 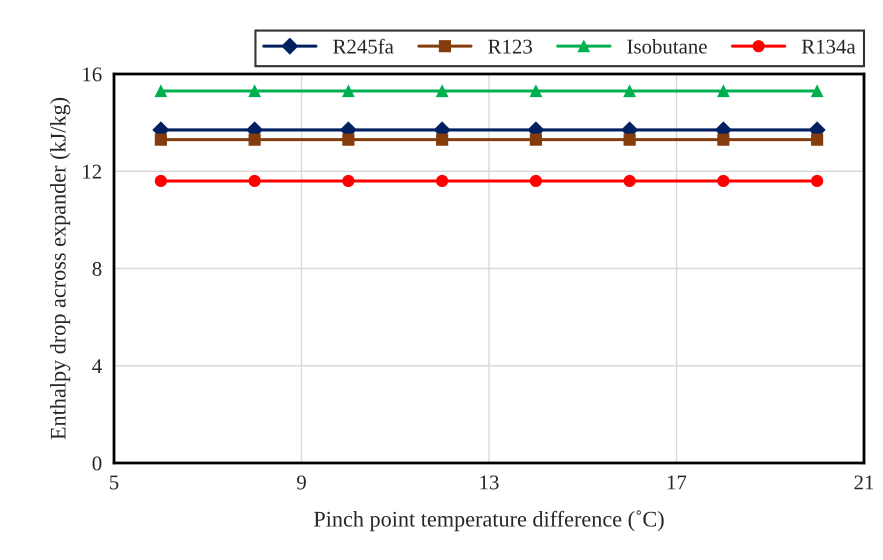 What do you see at coordinates (97, 366) in the screenshot?
I see `y-tick-label: 4` at bounding box center [97, 366].